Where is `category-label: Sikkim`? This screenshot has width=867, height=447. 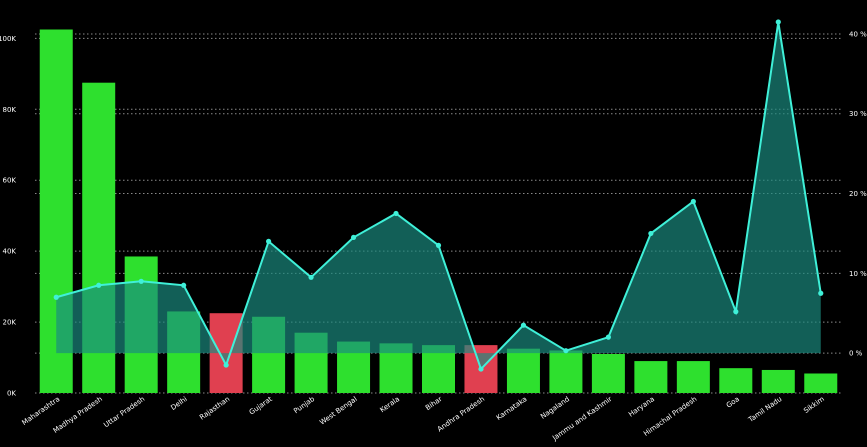 category-label: Sikkim is located at coordinates (814, 405).